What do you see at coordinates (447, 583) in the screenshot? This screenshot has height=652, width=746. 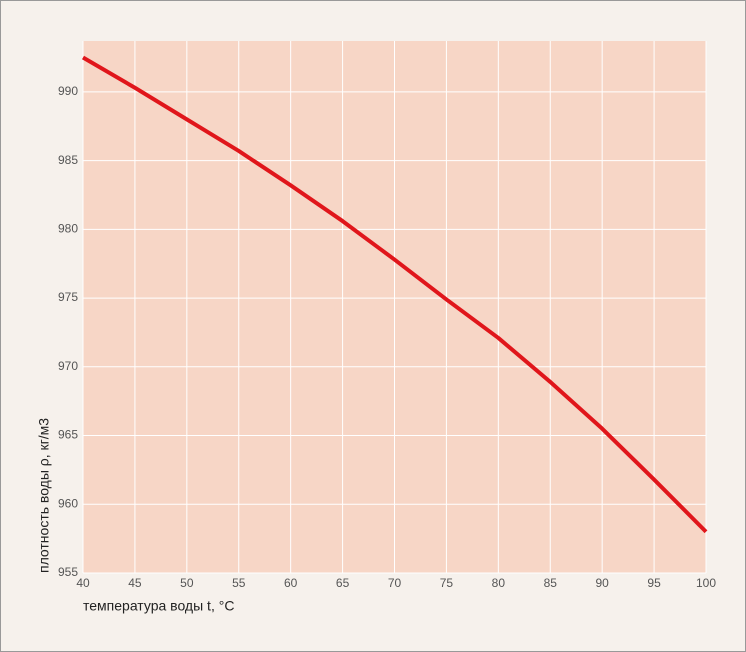 I see `x-tick-label: 75` at bounding box center [447, 583].